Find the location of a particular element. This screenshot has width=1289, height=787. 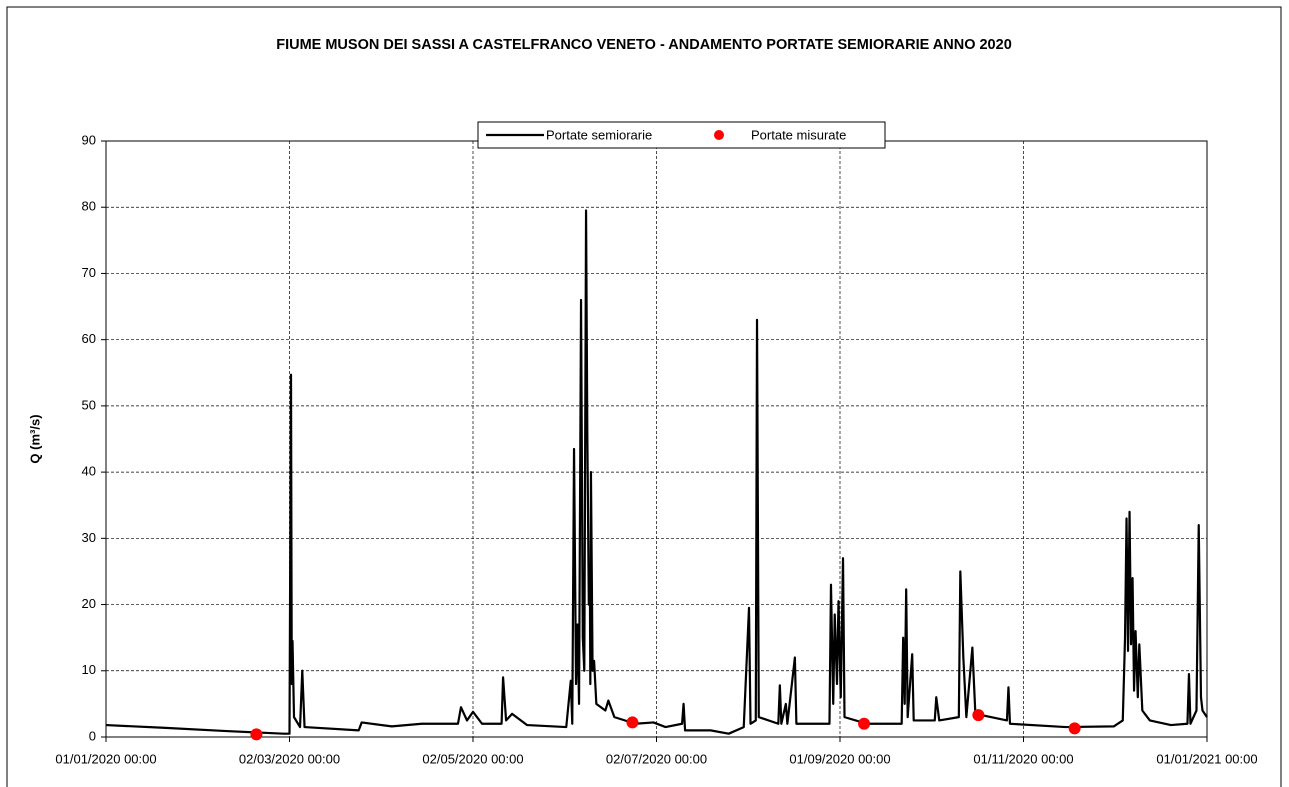

legend-swatch is located at coordinates (719, 135).